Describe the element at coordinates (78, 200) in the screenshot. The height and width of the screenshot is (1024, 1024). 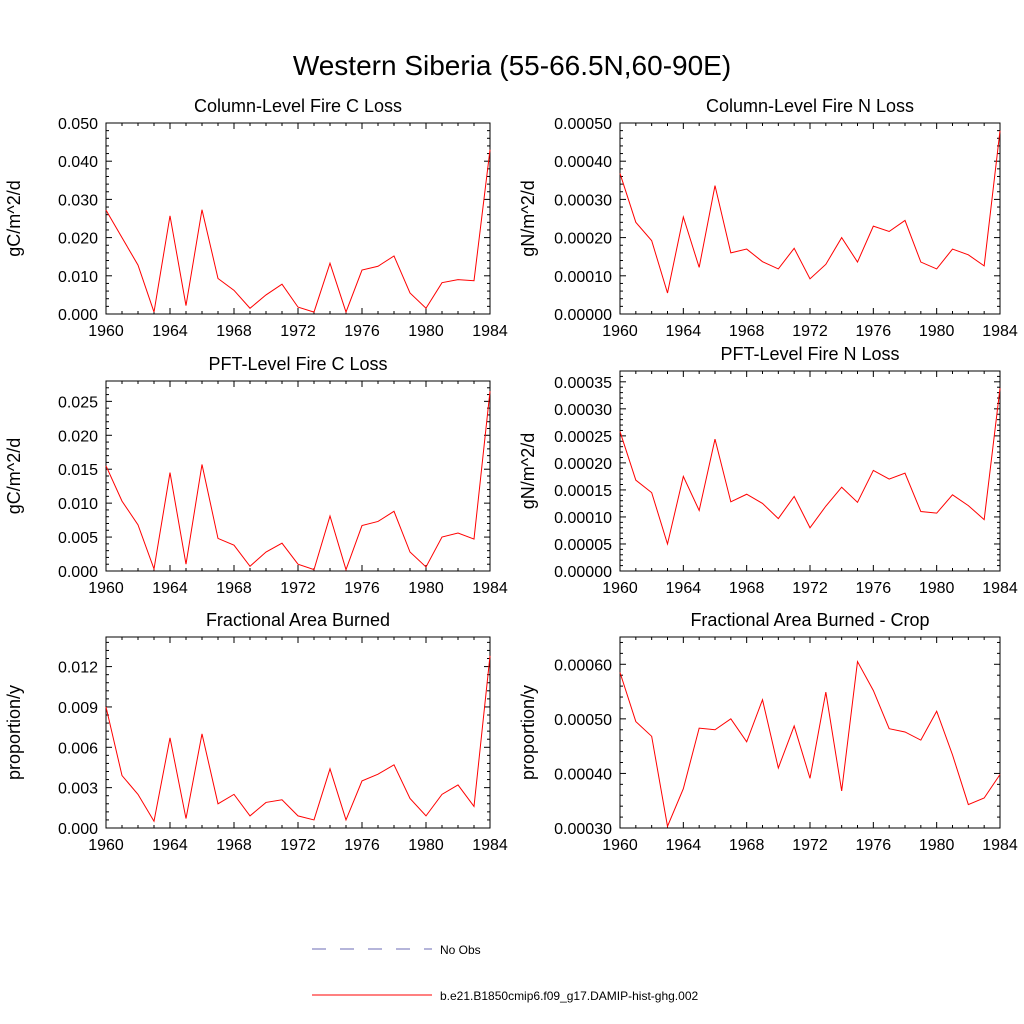
I see `y-tick-label: 0.030` at that location.